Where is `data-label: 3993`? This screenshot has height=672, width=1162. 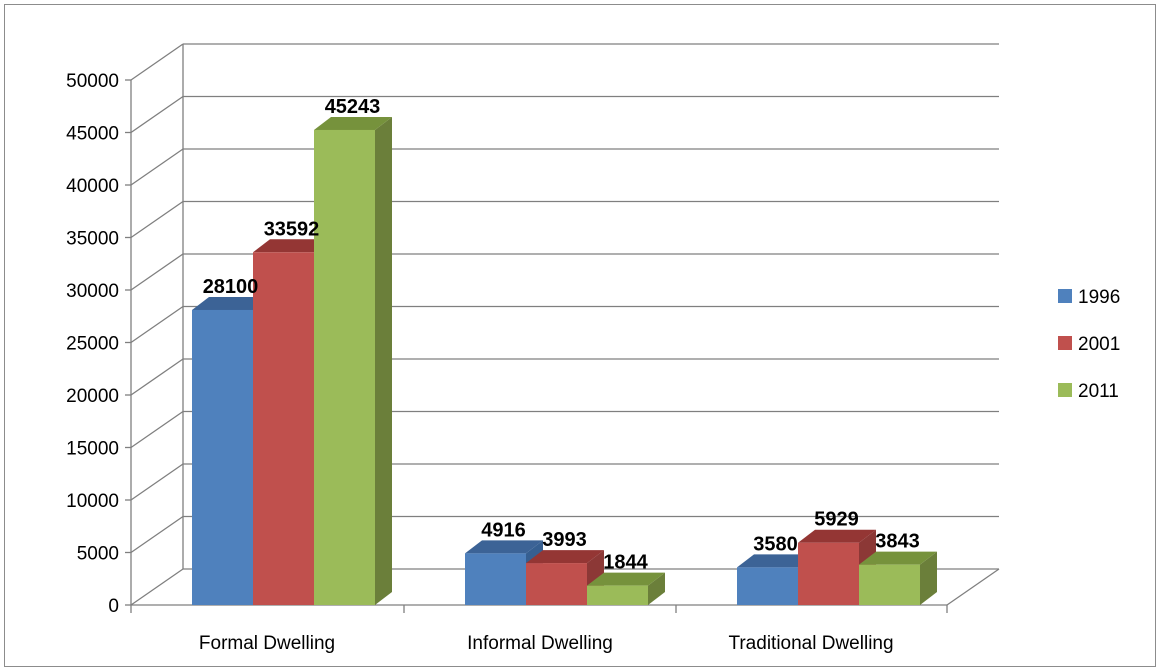 data-label: 3993 is located at coordinates (564, 540).